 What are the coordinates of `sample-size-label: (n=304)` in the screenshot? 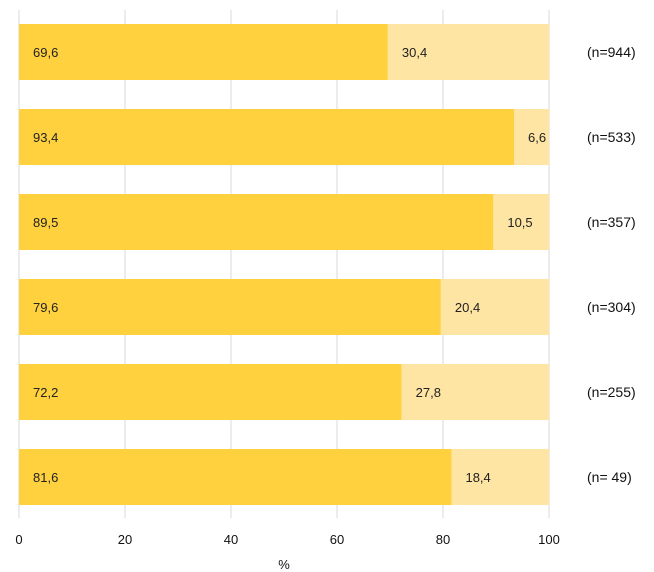 It's located at (611, 307).